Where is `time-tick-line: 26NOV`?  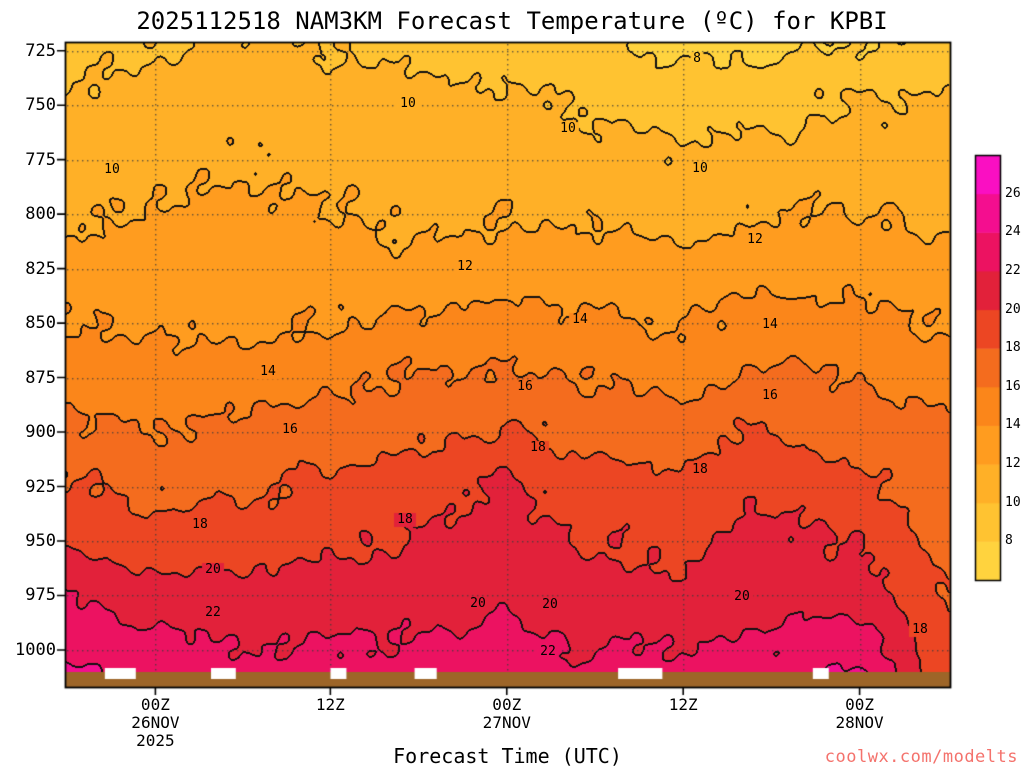 time-tick-line: 26NOV is located at coordinates (155, 722).